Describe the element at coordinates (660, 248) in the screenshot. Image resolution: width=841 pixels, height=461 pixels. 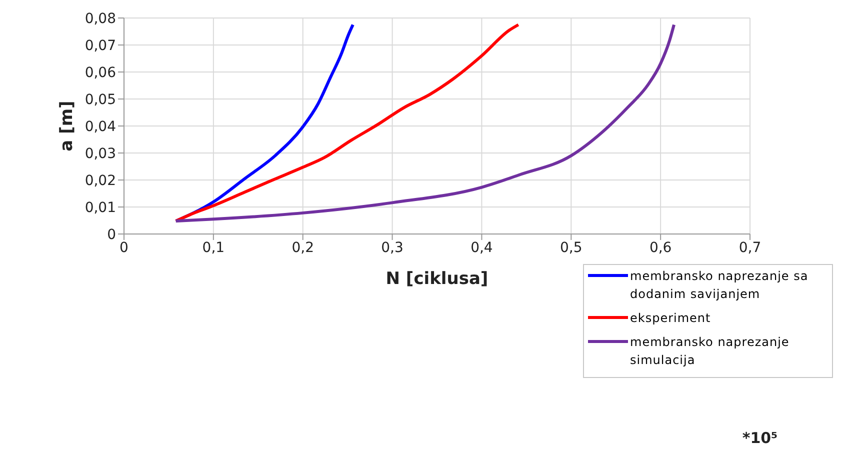
I see `x-tick-label: 0,6` at that location.